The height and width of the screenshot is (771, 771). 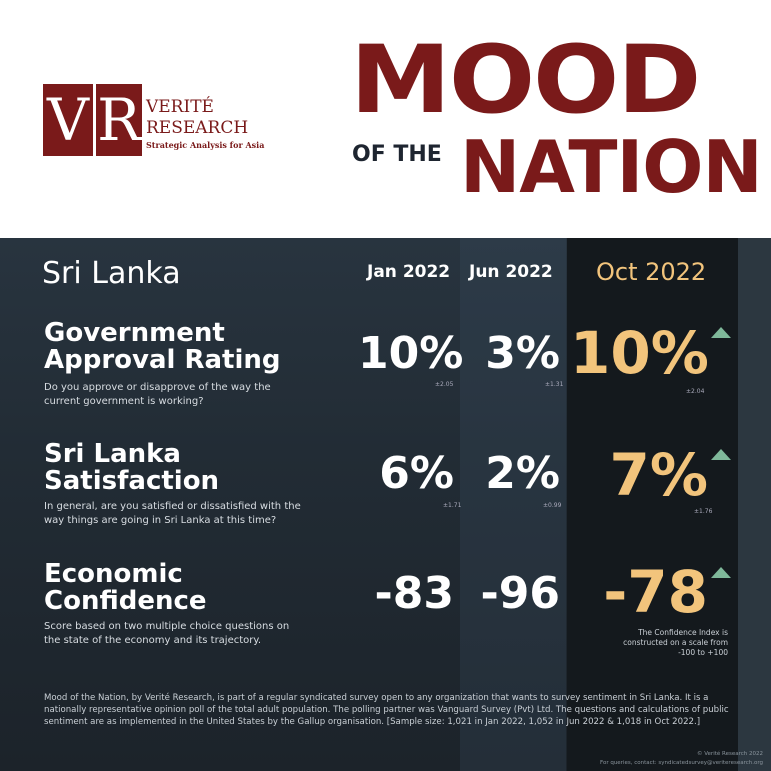 What do you see at coordinates (411, 353) in the screenshot?
I see `value-jan: 10%` at bounding box center [411, 353].